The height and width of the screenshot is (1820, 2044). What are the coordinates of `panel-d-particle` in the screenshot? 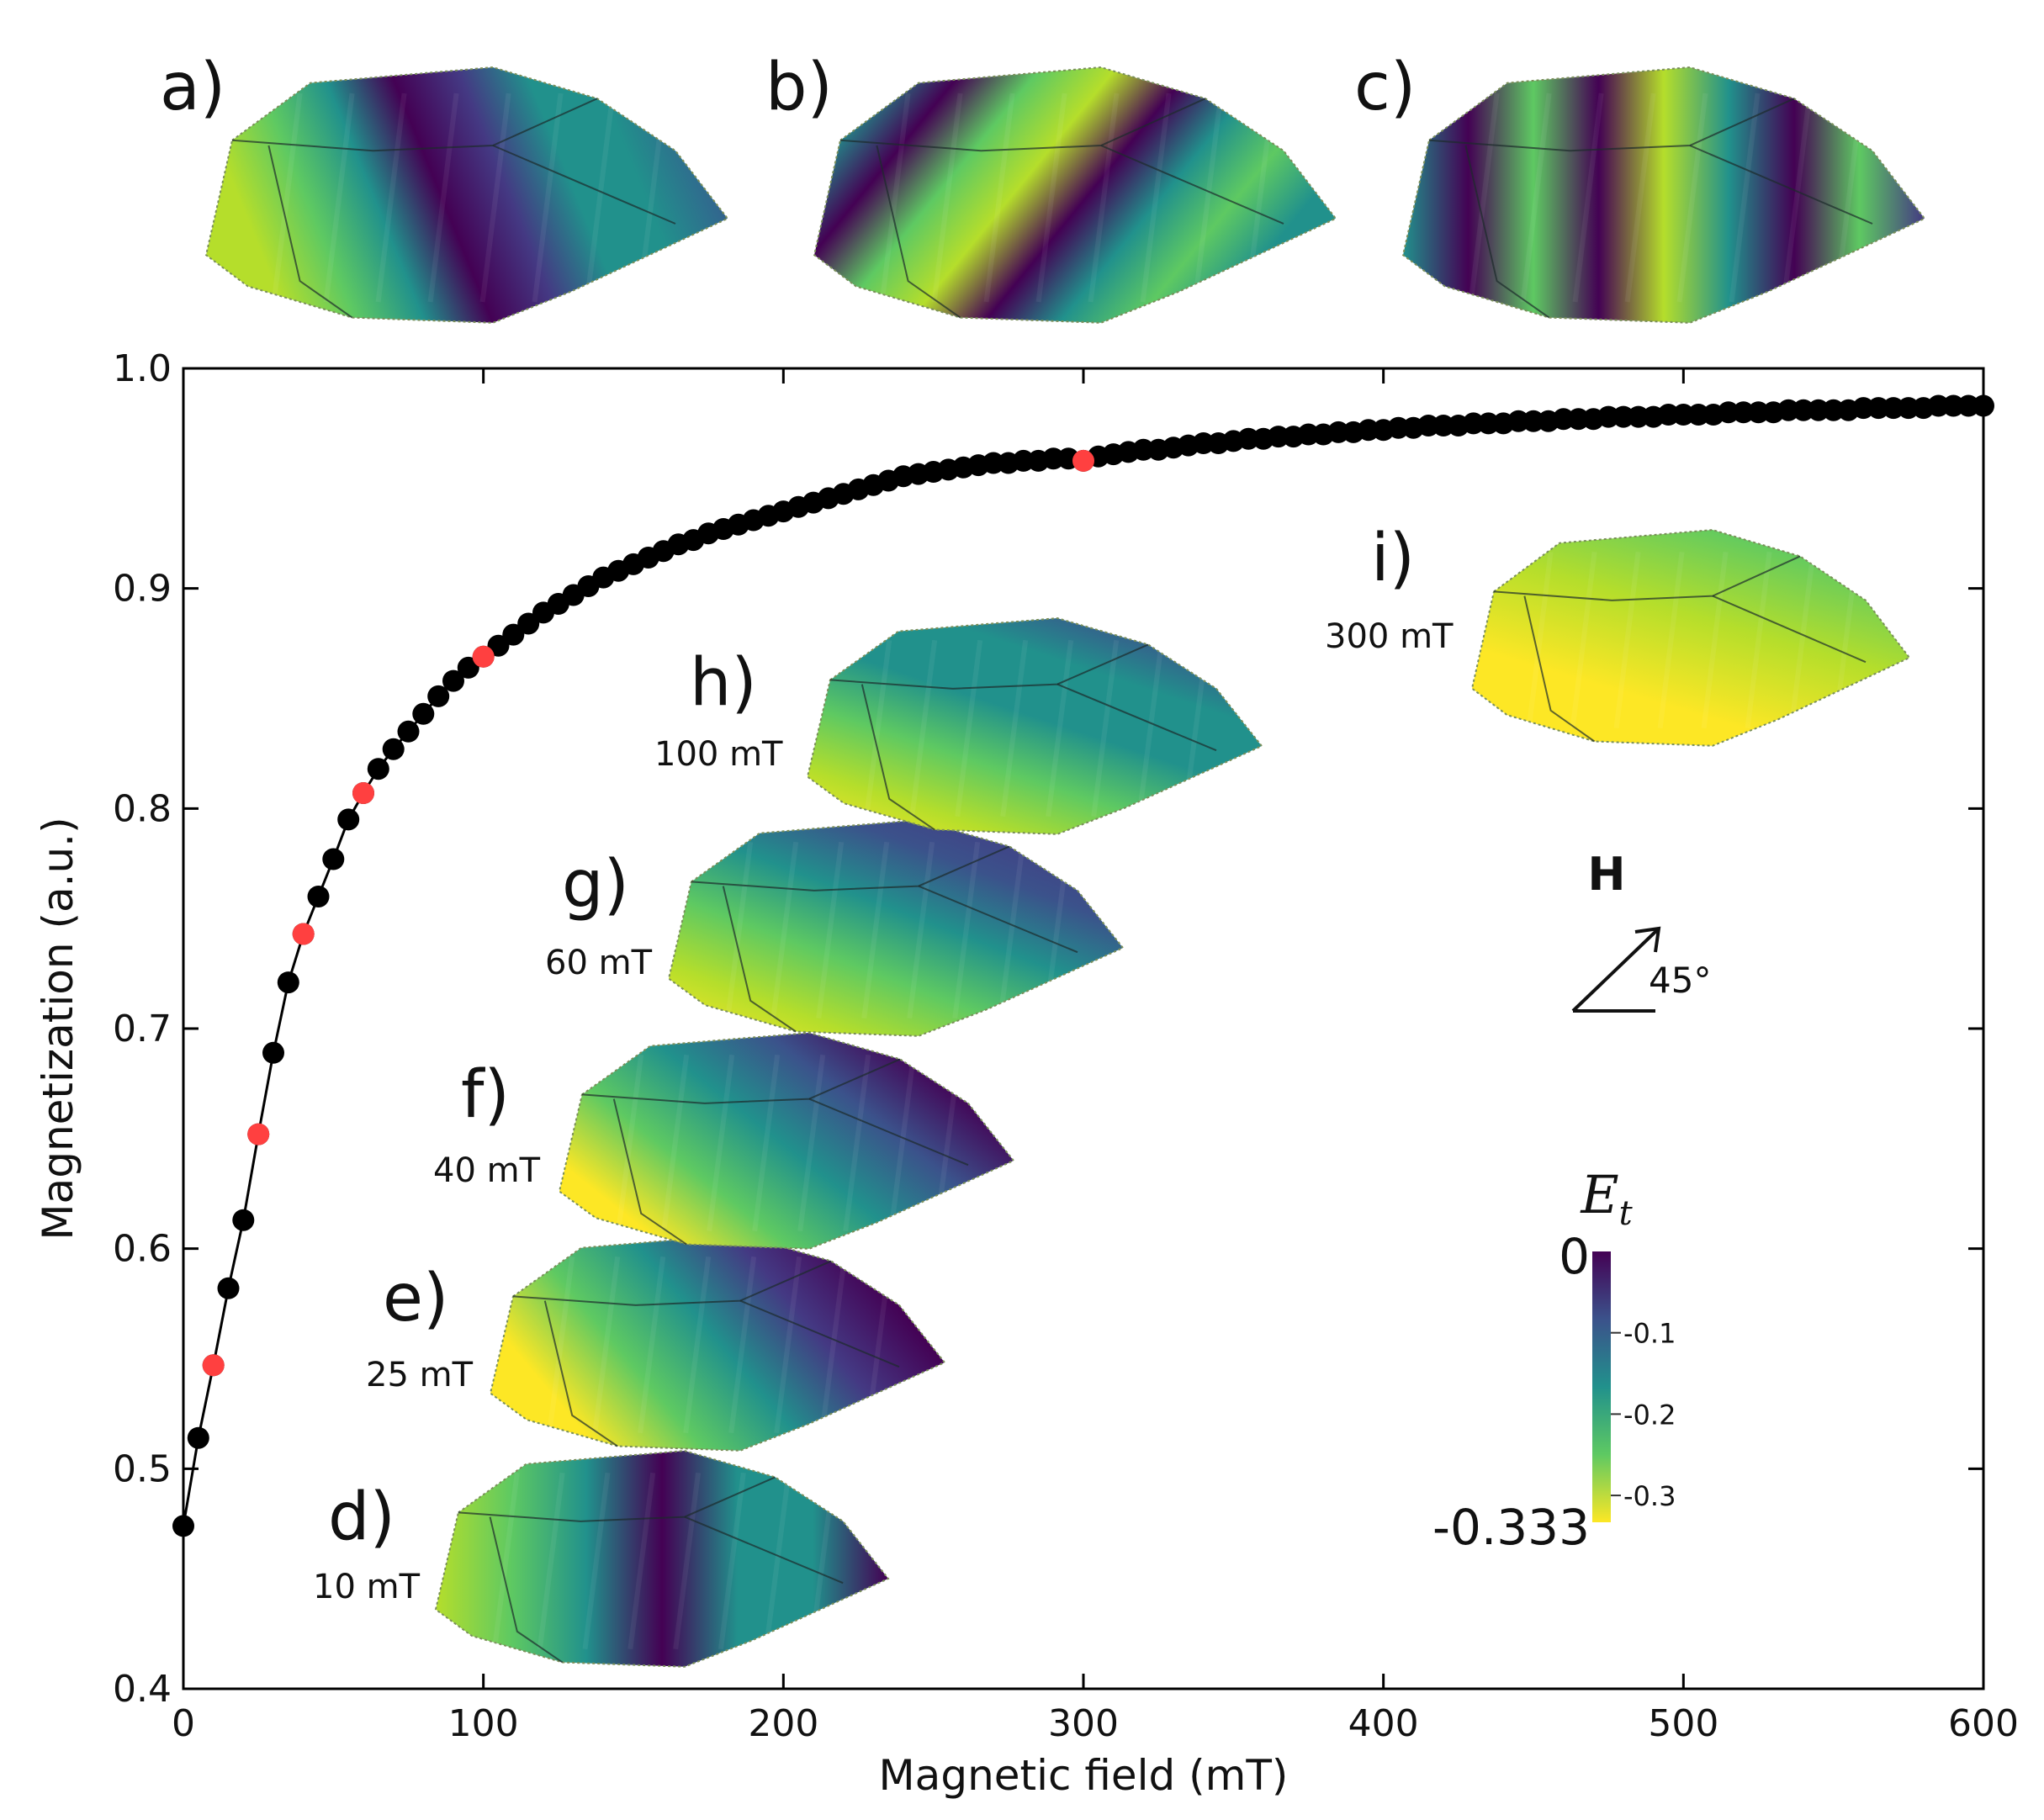 It's located at (662, 1558).